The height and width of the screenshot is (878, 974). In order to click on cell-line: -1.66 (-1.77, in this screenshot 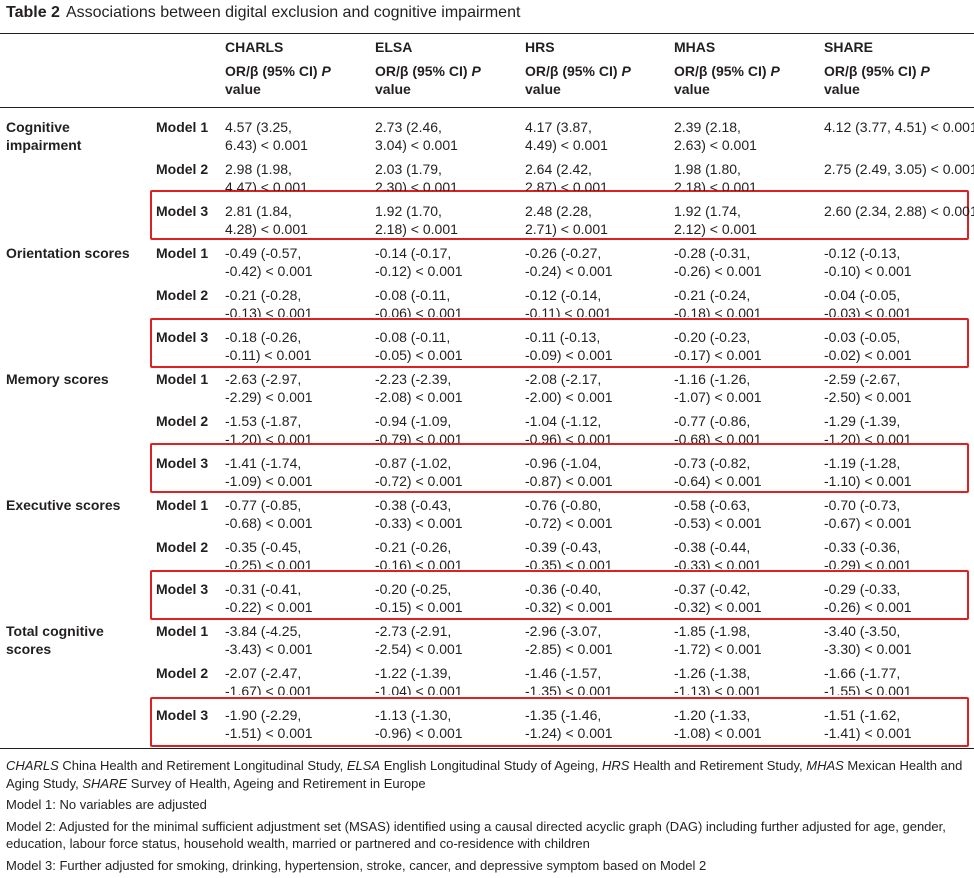, I will do `click(862, 673)`.